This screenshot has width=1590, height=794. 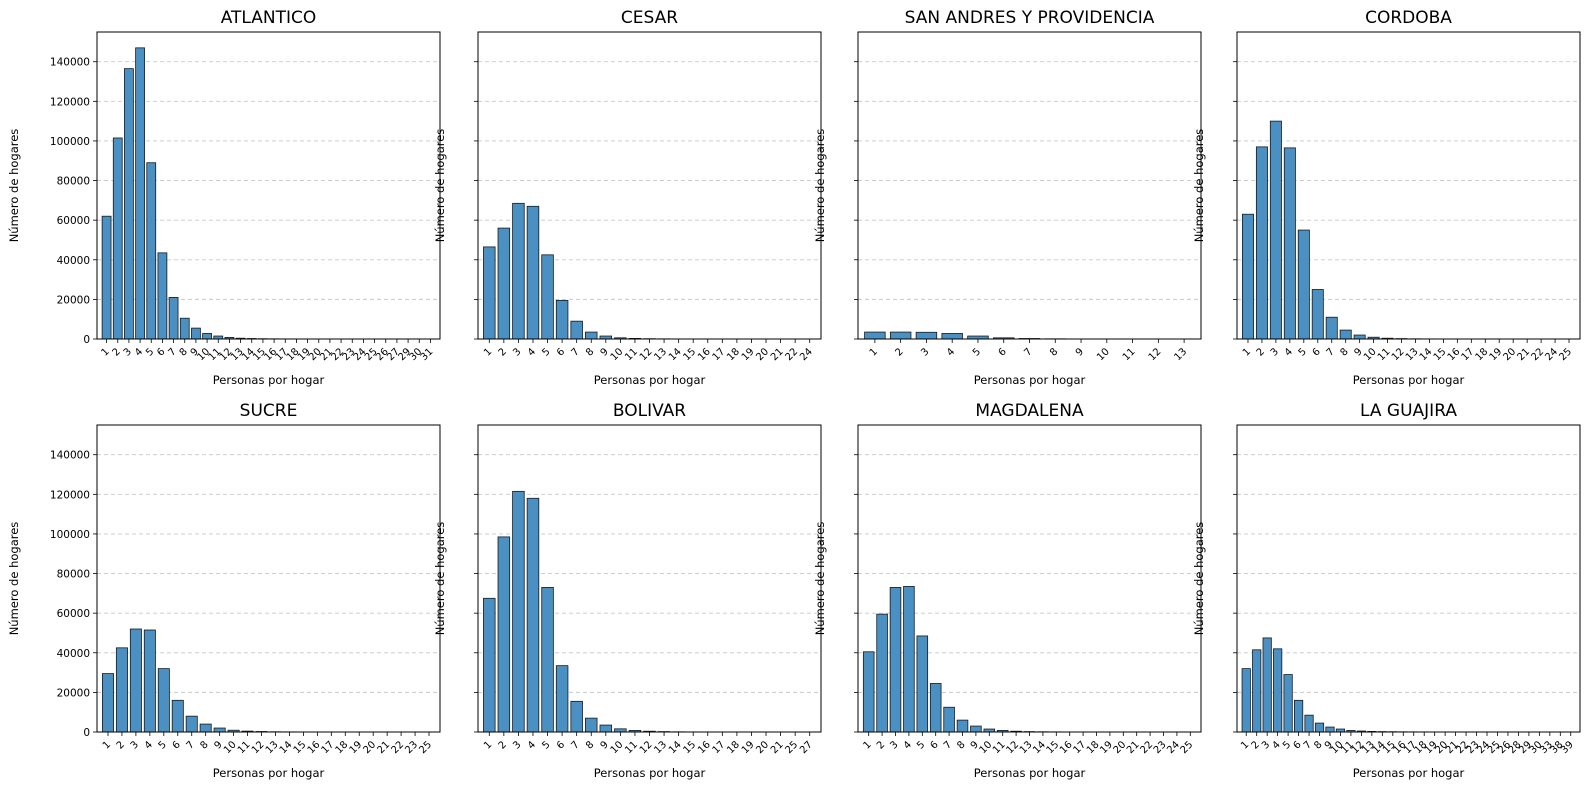 I want to click on y-tick-label: 0, so click(x=86, y=733).